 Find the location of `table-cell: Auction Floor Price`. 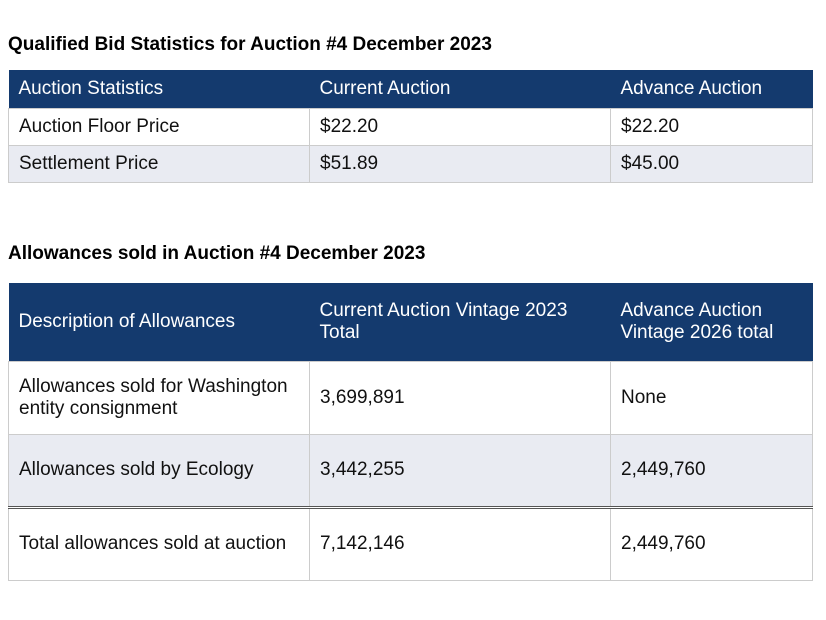

table-cell: Auction Floor Price is located at coordinates (159, 126).